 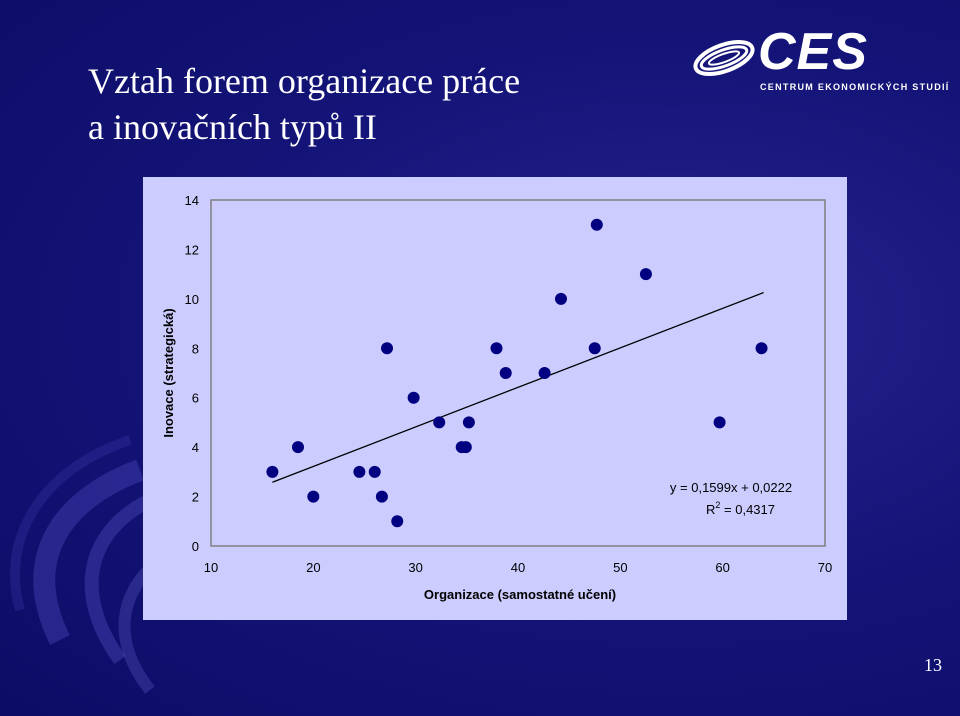 What do you see at coordinates (731, 487) in the screenshot?
I see `trendline-equation: y = 0,1599x + 0,0222` at bounding box center [731, 487].